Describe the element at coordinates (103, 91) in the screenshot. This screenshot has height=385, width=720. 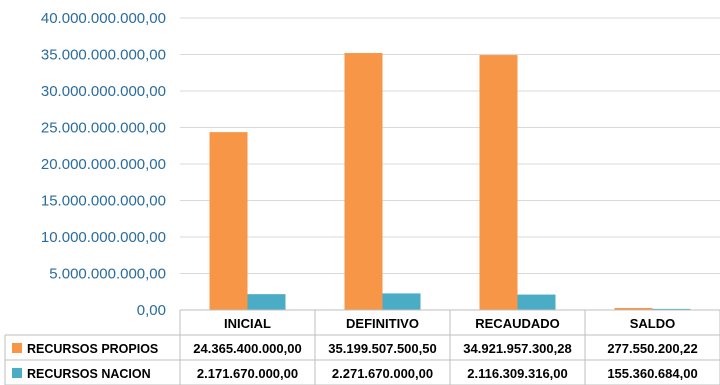
I see `y-tick-label: 30.000.000.000,00` at that location.